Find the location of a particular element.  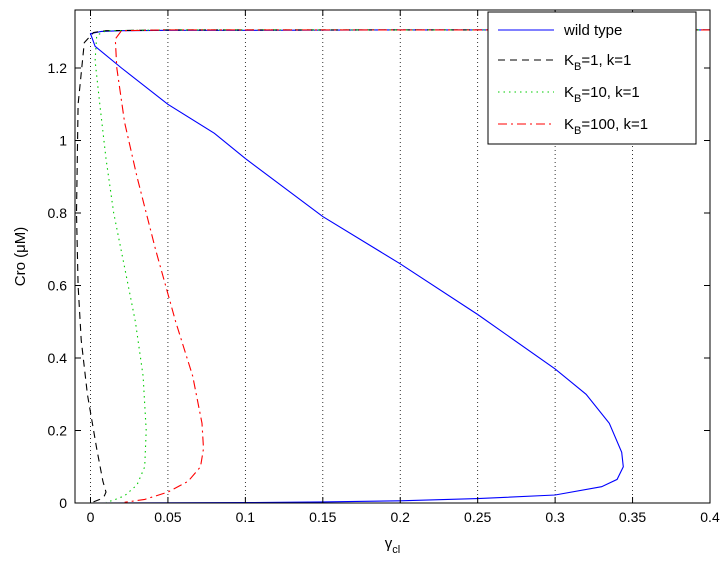

y-axis-label: Cro (μM) is located at coordinates (20, 256).